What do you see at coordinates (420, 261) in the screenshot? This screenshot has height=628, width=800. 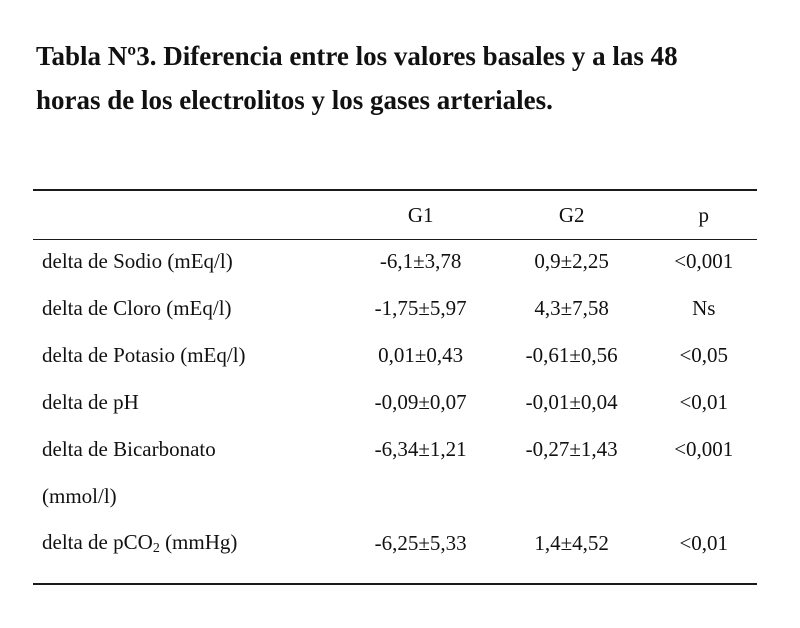 I see `cell-g1: -6,1±3,78` at bounding box center [420, 261].